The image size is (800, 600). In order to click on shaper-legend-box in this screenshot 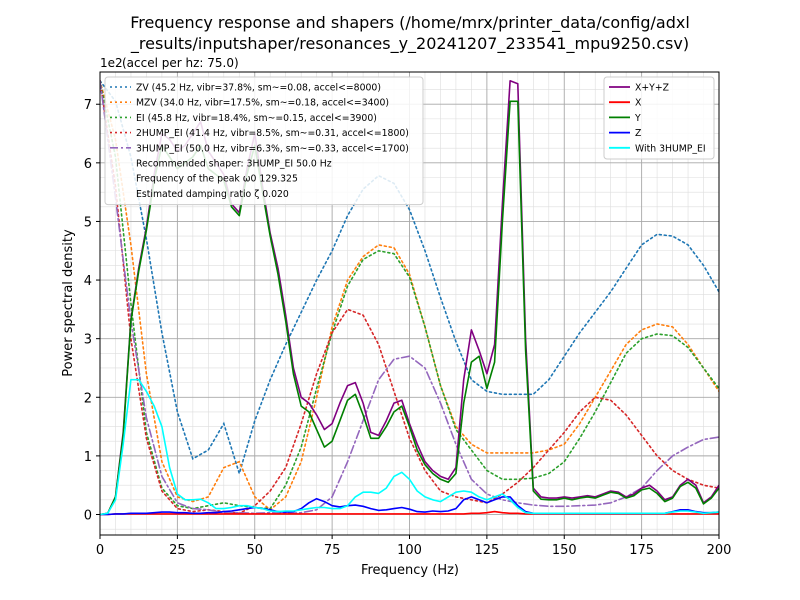, I will do `click(264, 141)`.